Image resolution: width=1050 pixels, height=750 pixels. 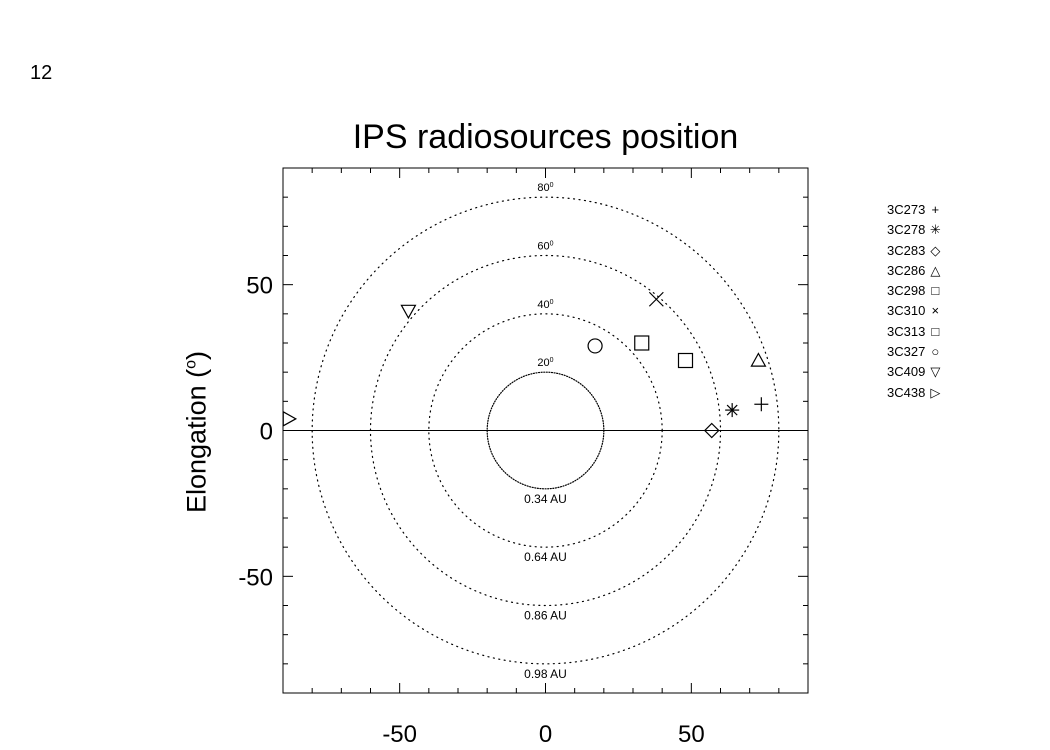 I want to click on data-point-3c283, so click(x=711, y=430).